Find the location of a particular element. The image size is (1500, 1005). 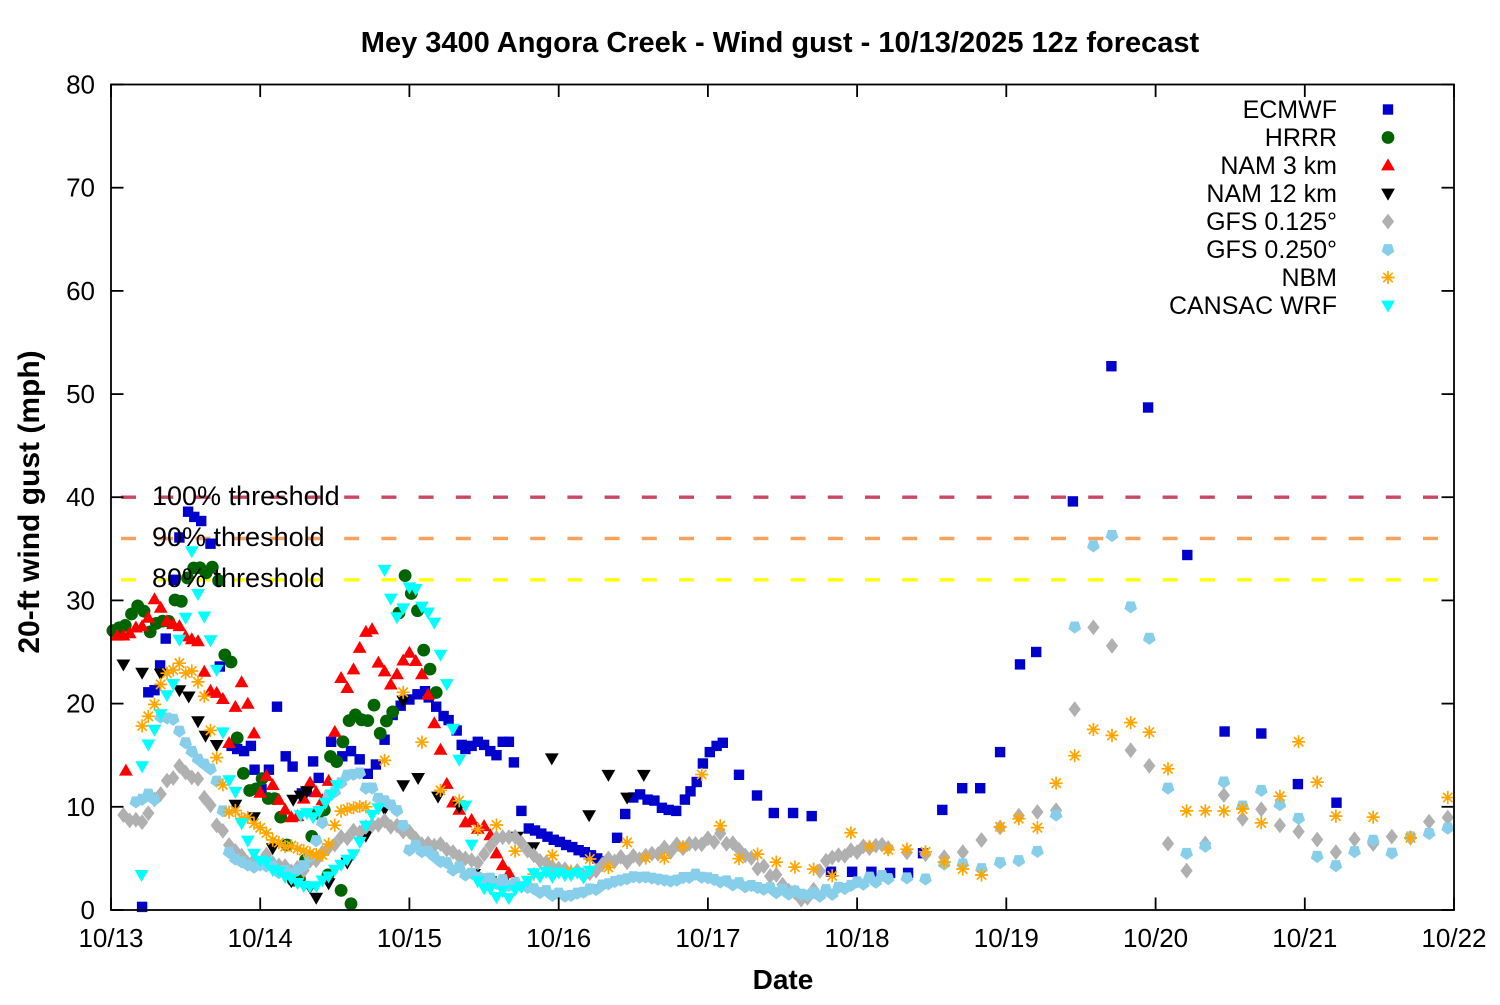

svg-text: 10/18 is located at coordinates (857, 938).